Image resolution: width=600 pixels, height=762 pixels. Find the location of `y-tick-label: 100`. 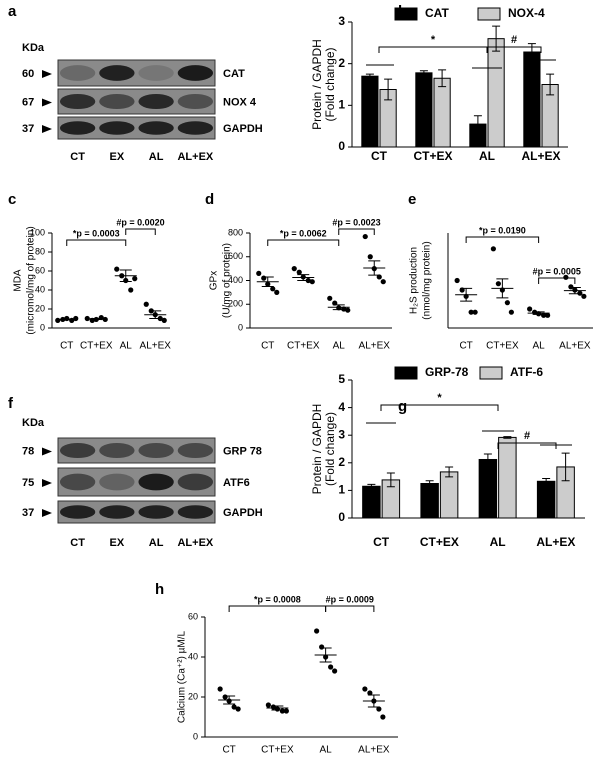

y-tick-label: 100 is located at coordinates (37, 232).